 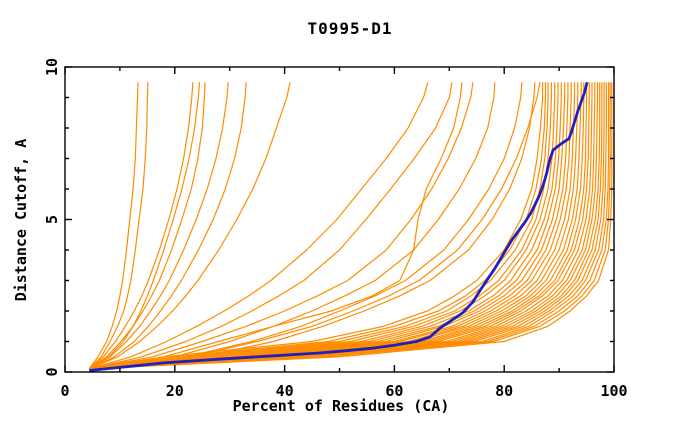 I want to click on y-tick-label: 0, so click(x=52, y=371).